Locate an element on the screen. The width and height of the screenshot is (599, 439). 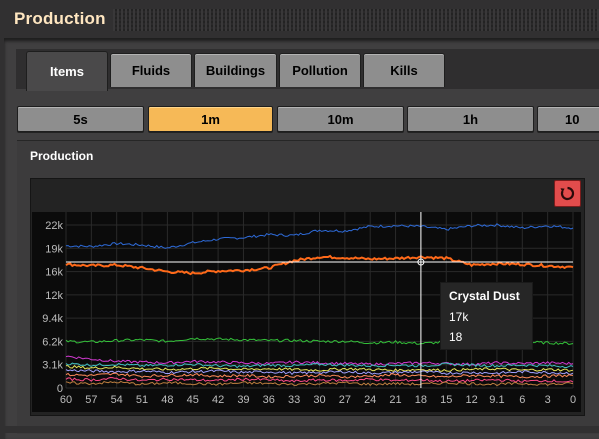
reset-icon is located at coordinates (567, 193).